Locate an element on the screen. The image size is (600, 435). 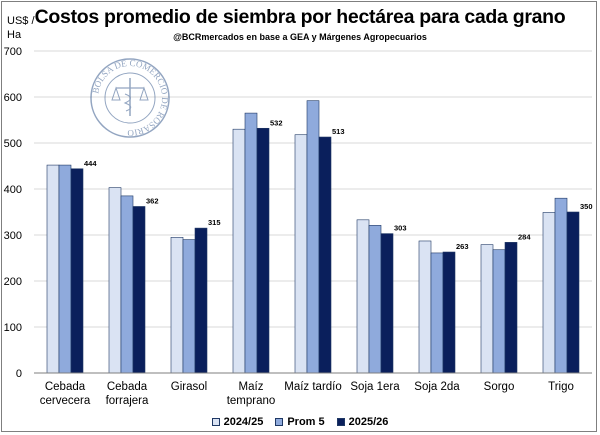
watermark-logo: BOLSA DE COMERCIO DE ROSARIO is located at coordinates (130, 98).